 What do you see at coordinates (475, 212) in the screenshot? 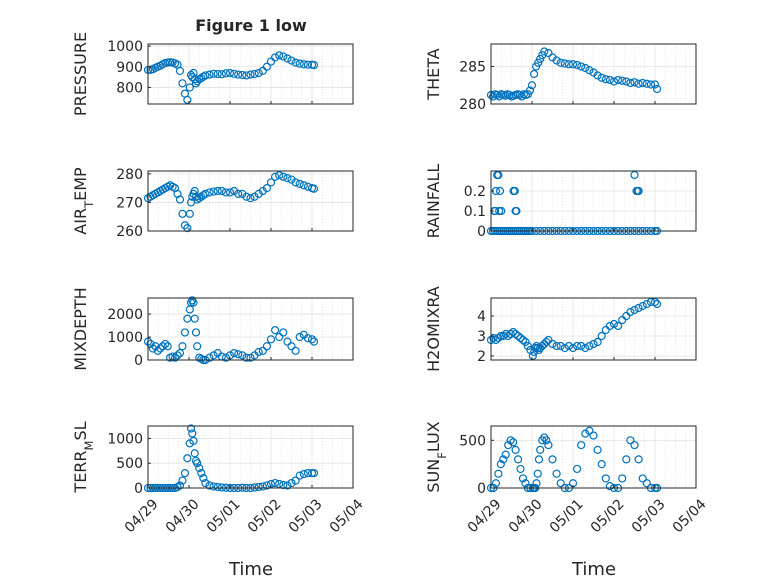
I see `y-tick-label: 0.1` at bounding box center [475, 212].